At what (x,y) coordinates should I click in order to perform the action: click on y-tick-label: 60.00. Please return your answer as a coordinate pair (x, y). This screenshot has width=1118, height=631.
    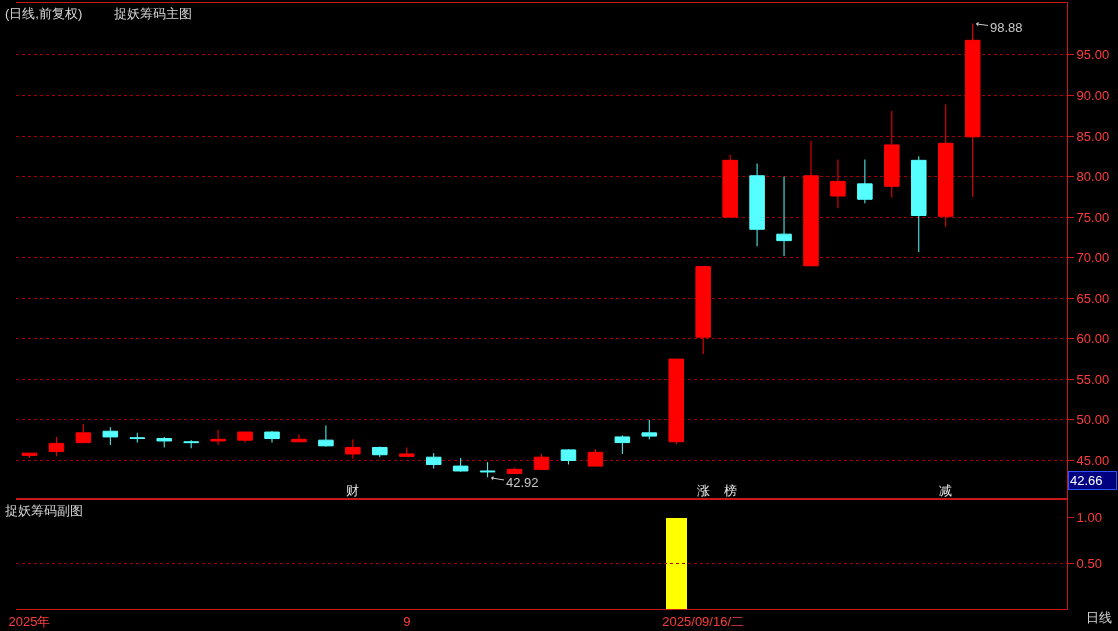
    Looking at the image, I should click on (1093, 339).